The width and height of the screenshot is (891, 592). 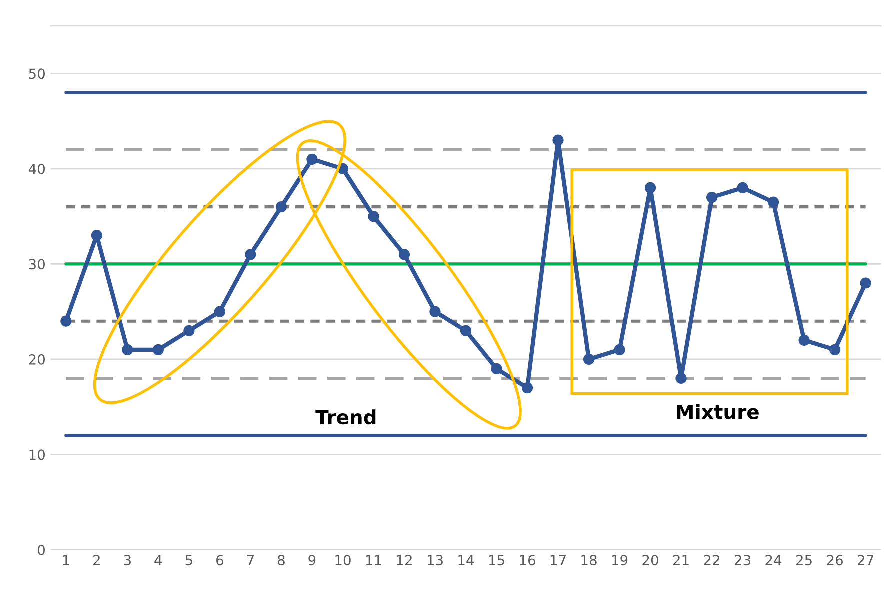 What do you see at coordinates (866, 560) in the screenshot?
I see `x-tick-label: 27` at bounding box center [866, 560].